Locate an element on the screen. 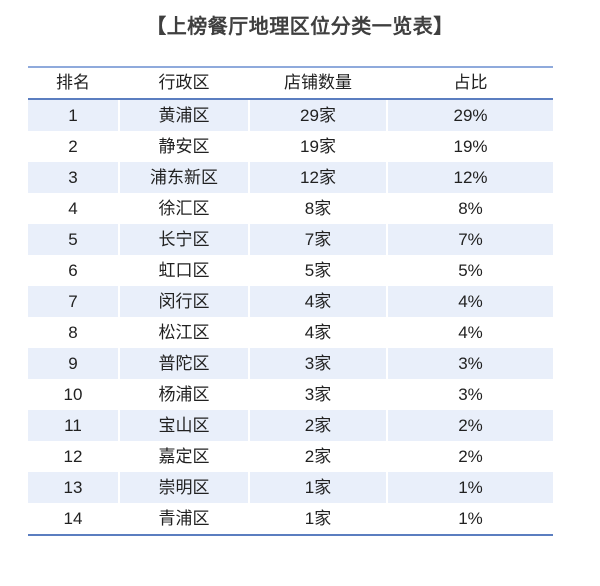 Image resolution: width=600 pixels, height=586 pixels. district-cell: 徐汇区 is located at coordinates (183, 208).